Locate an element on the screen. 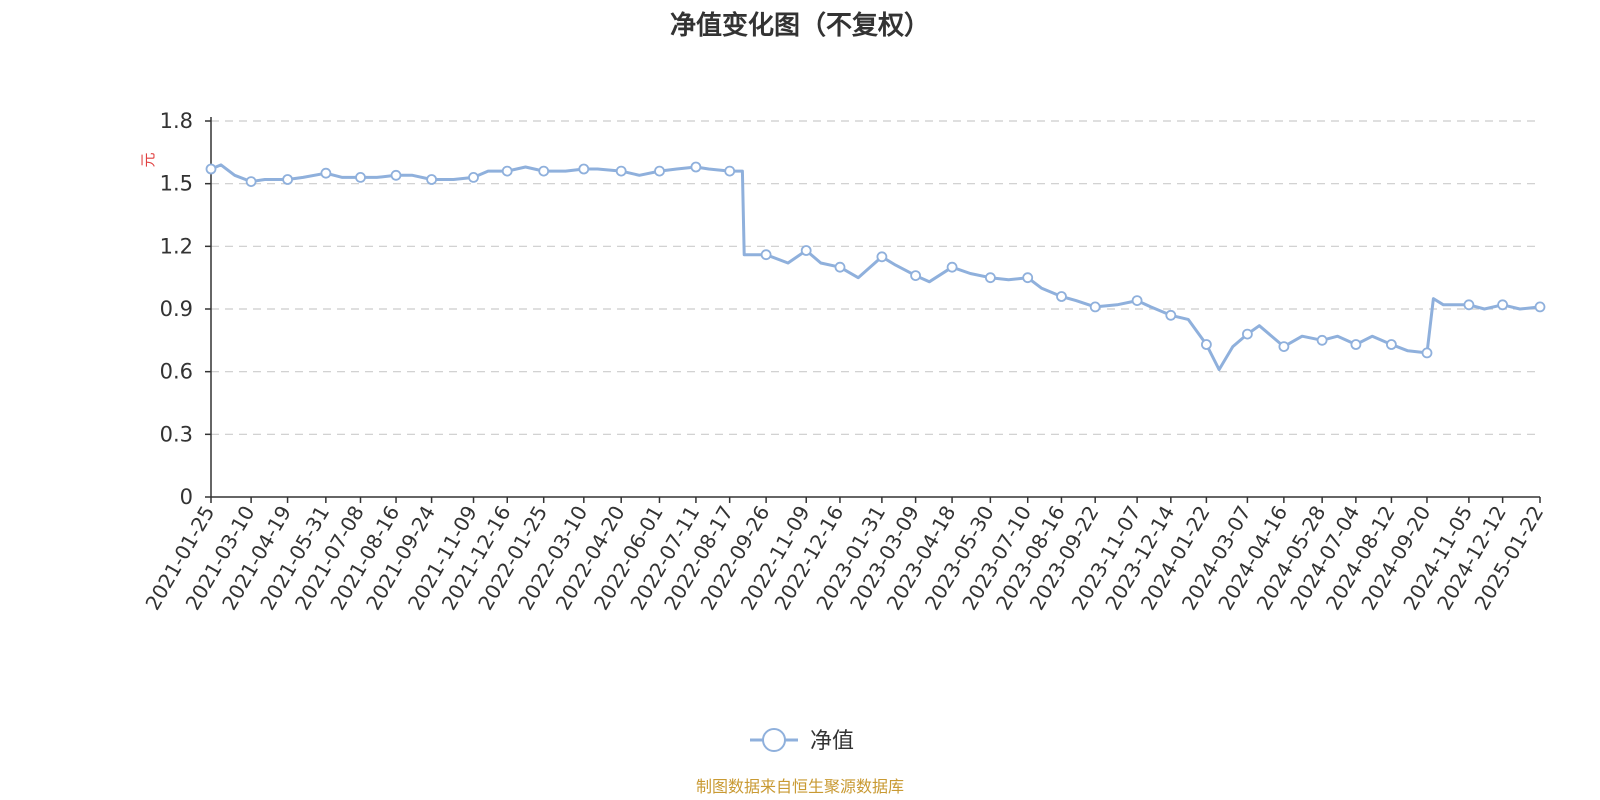  legend: 净值 is located at coordinates (802, 741).